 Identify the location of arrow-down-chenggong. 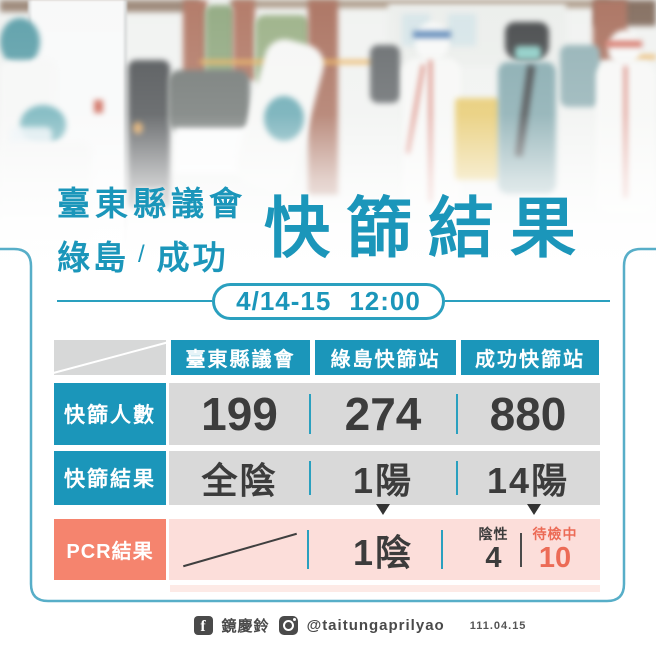
(534, 509).